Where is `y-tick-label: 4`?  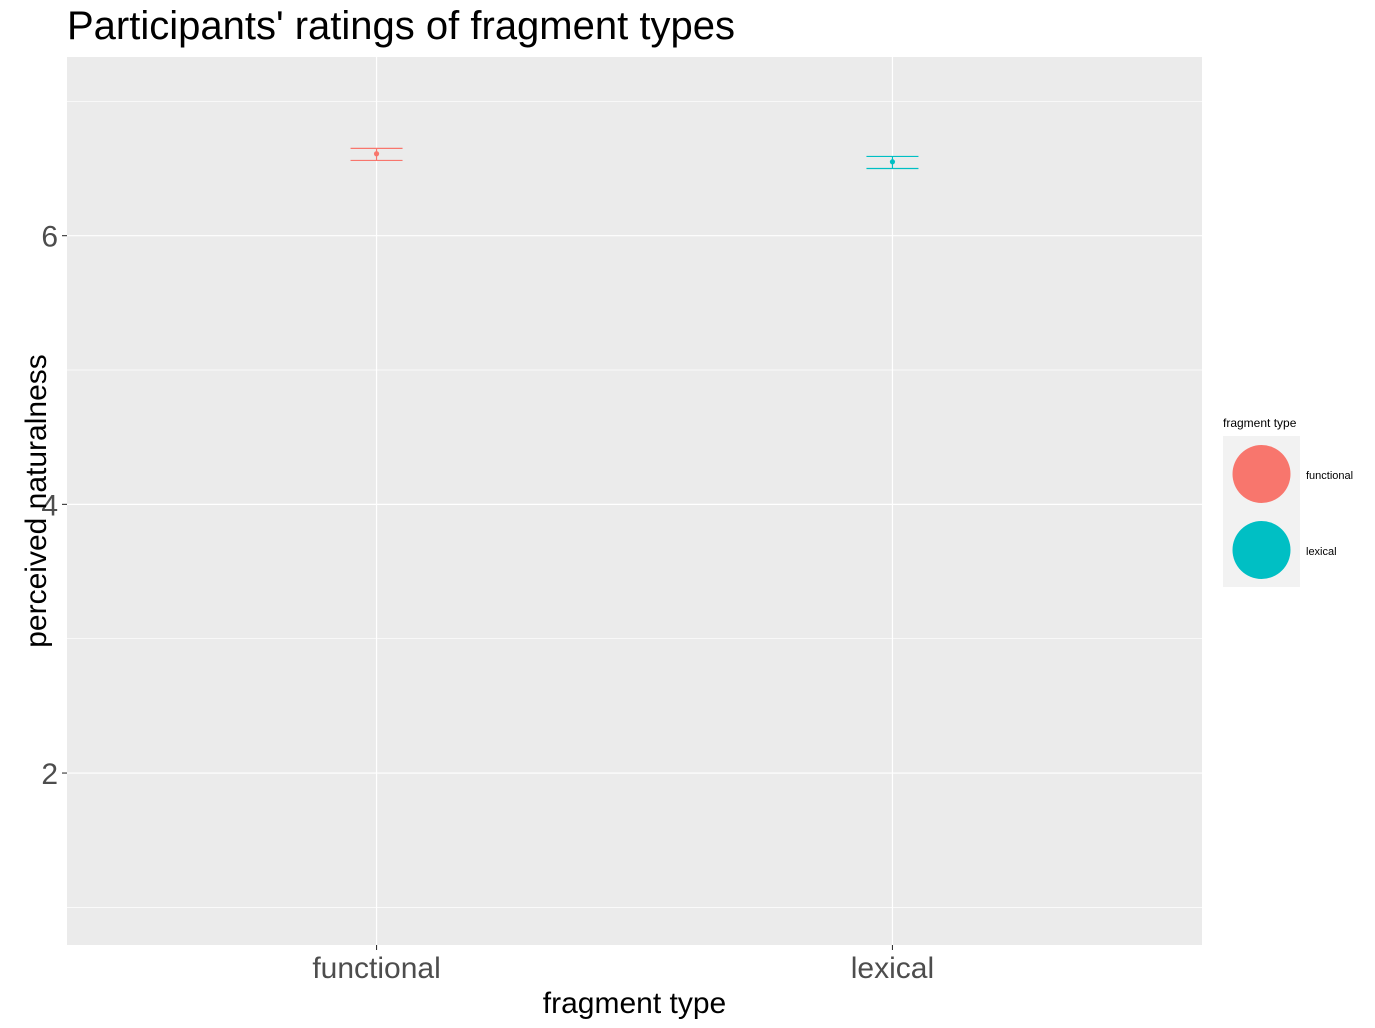
y-tick-label: 4 is located at coordinates (49, 505).